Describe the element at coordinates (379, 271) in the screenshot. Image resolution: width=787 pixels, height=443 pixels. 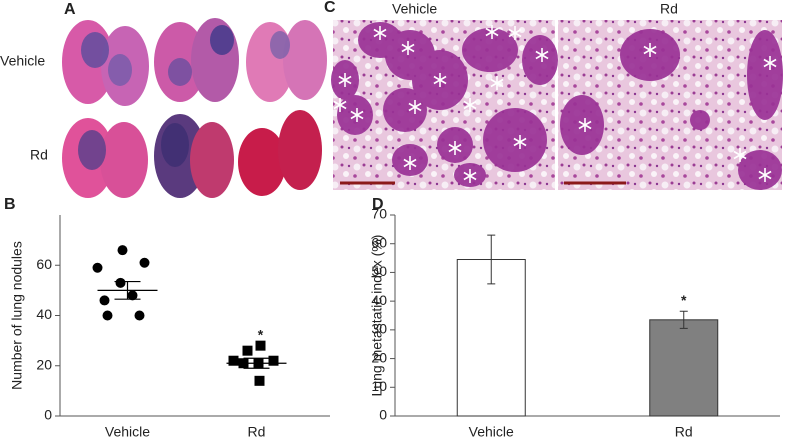
I see `y-tick-label: 50` at that location.